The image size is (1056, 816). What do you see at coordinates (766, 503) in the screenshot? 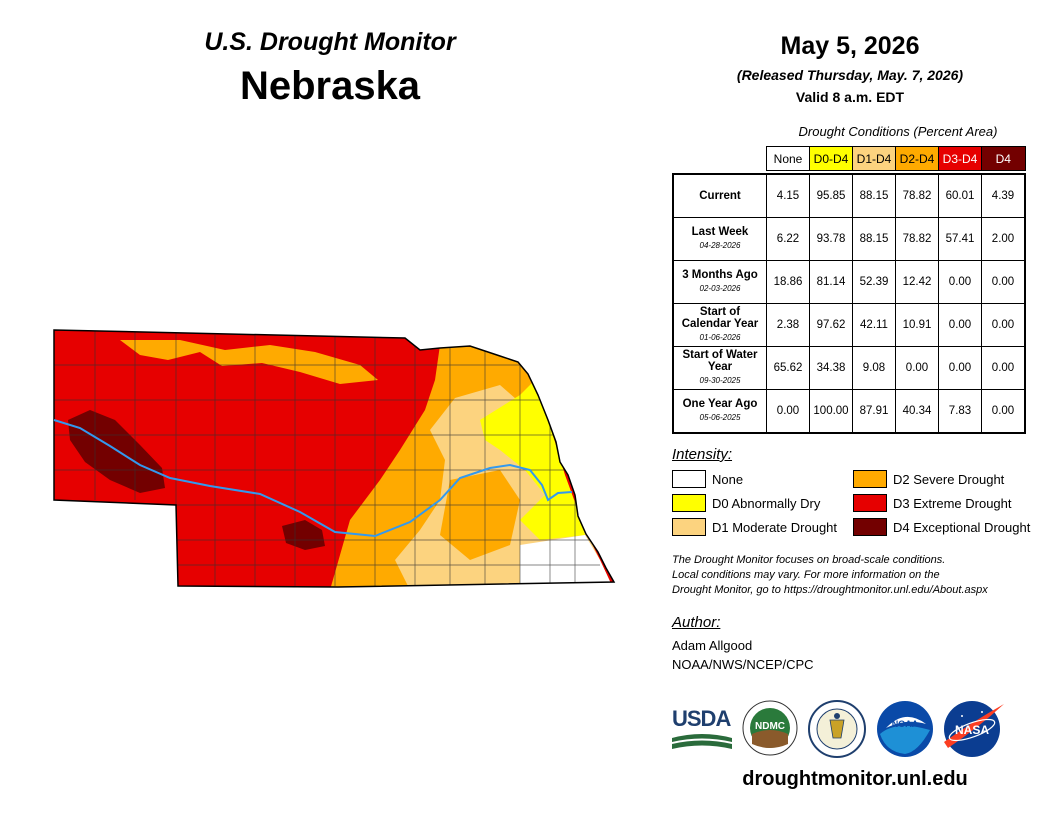
I see `legend-label: D0 Abnormally Dry` at bounding box center [766, 503].